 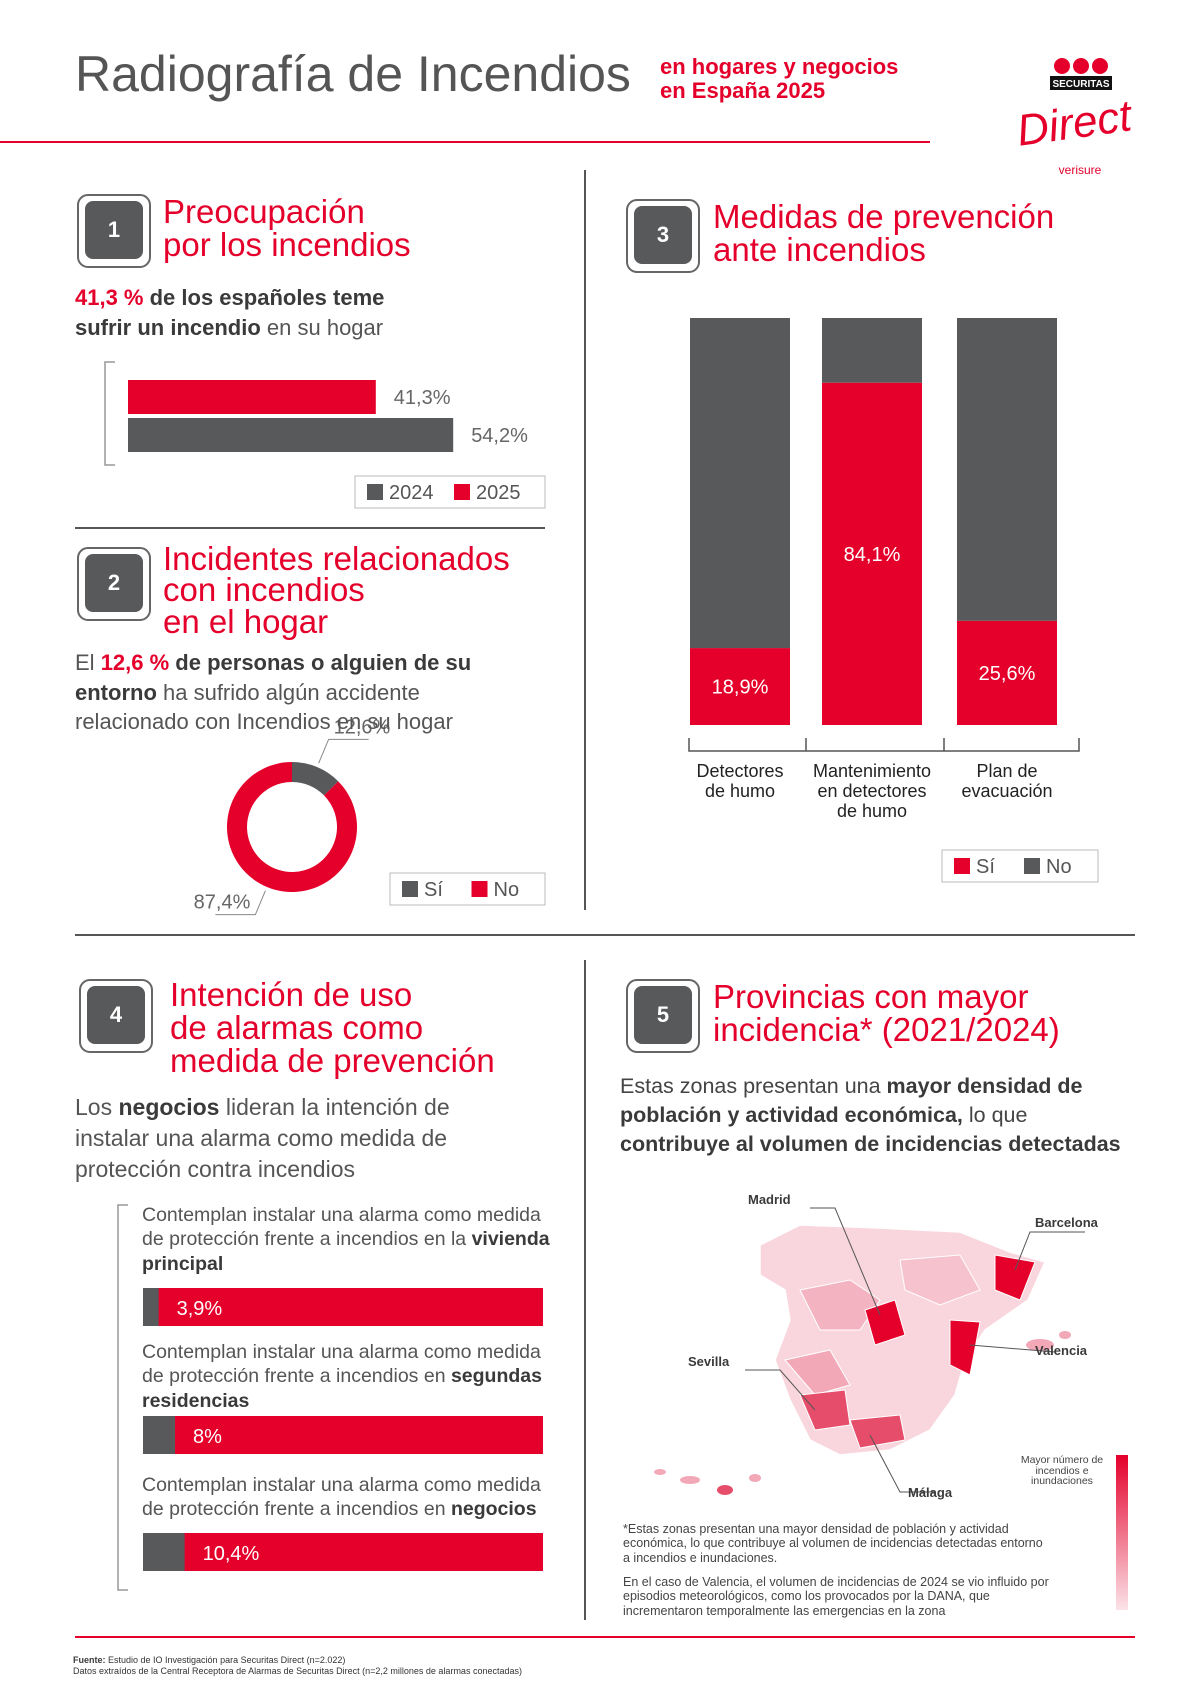 What do you see at coordinates (1062, 1470) in the screenshot?
I see `map-legend: Mayor número de incendios e inundaciones` at bounding box center [1062, 1470].